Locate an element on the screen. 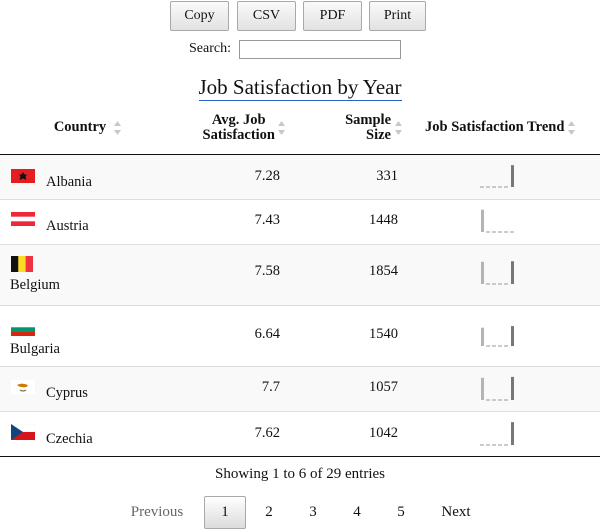  table-row: Czechia 7.62 1042 is located at coordinates (300, 434).